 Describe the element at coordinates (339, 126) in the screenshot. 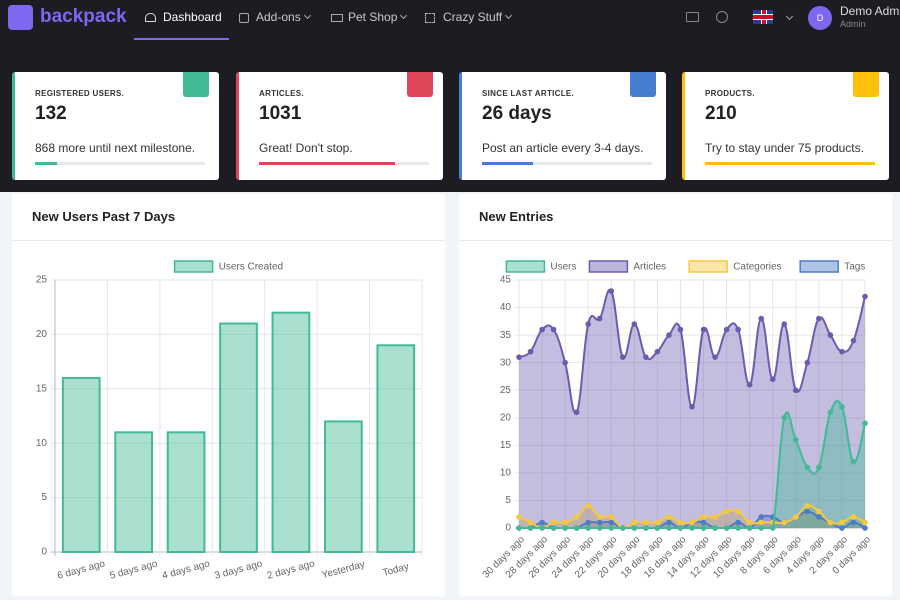

I see `stat-card: ARTICLES. 1031 Great! Don't stop.` at that location.